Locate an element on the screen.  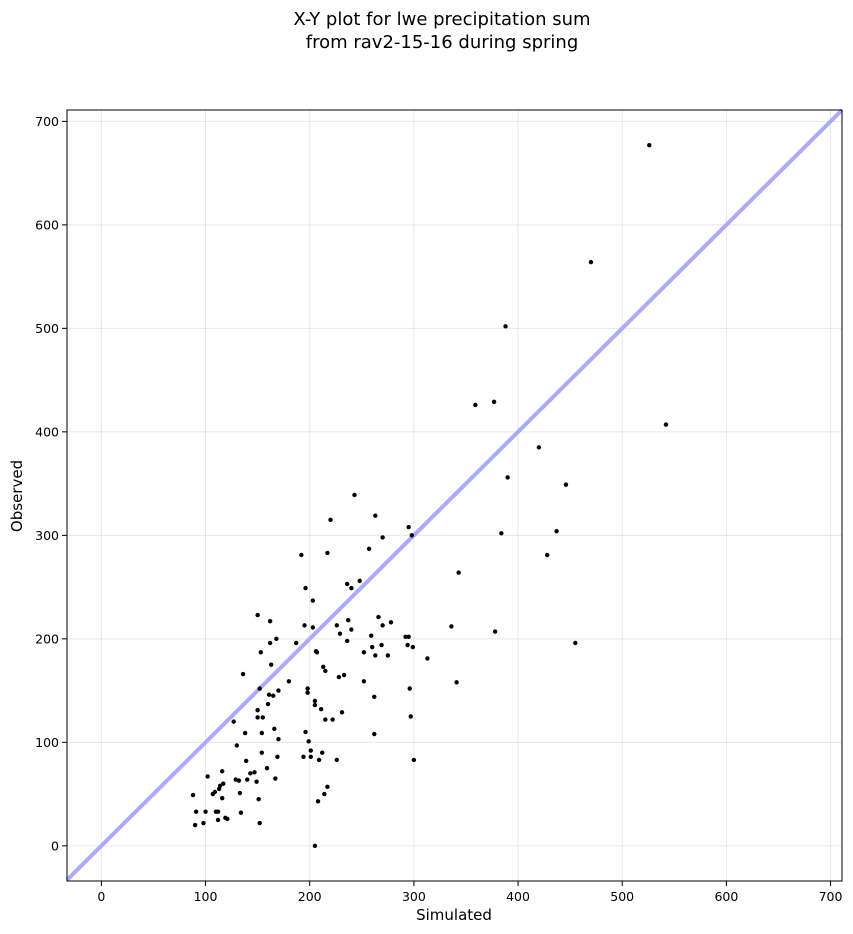
y-tick-label: 700 is located at coordinates (47, 121).